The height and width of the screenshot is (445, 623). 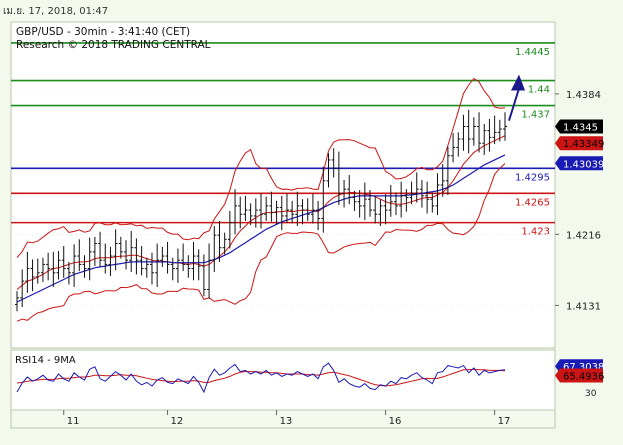 What do you see at coordinates (177, 421) in the screenshot?
I see `time-tick-label: 12` at bounding box center [177, 421].